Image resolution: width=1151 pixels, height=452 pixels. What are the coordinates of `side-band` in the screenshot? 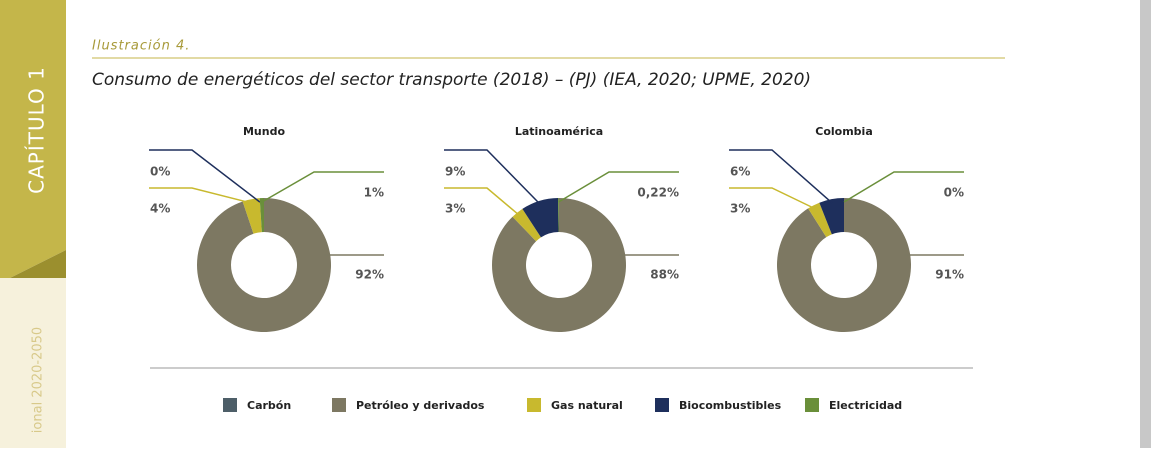 It's located at (33, 363).